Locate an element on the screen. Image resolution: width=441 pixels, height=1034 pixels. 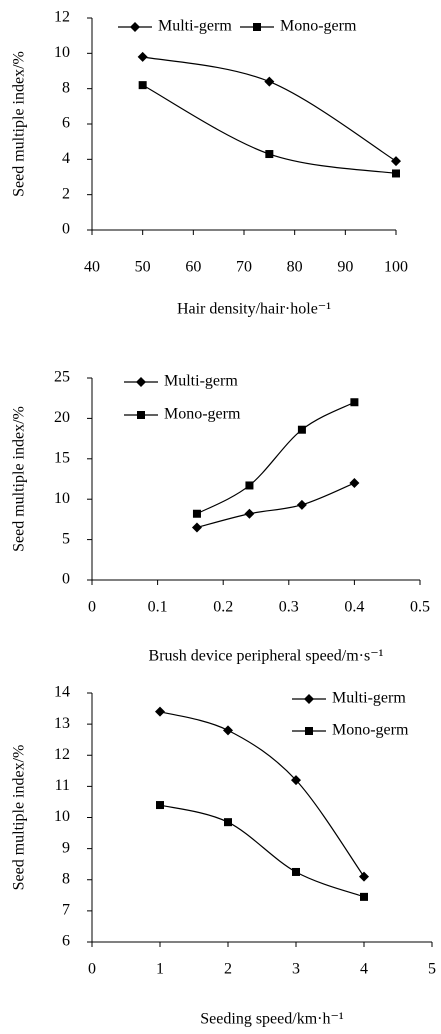
x-tick-label: 0.5 is located at coordinates (420, 607).